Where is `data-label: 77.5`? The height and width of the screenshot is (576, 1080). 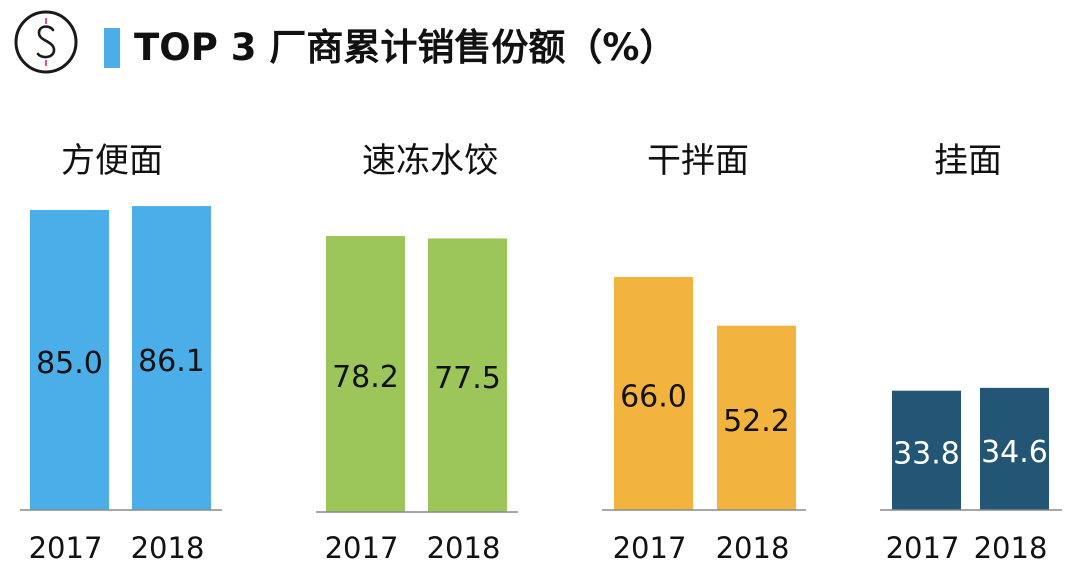 data-label: 77.5 is located at coordinates (467, 378).